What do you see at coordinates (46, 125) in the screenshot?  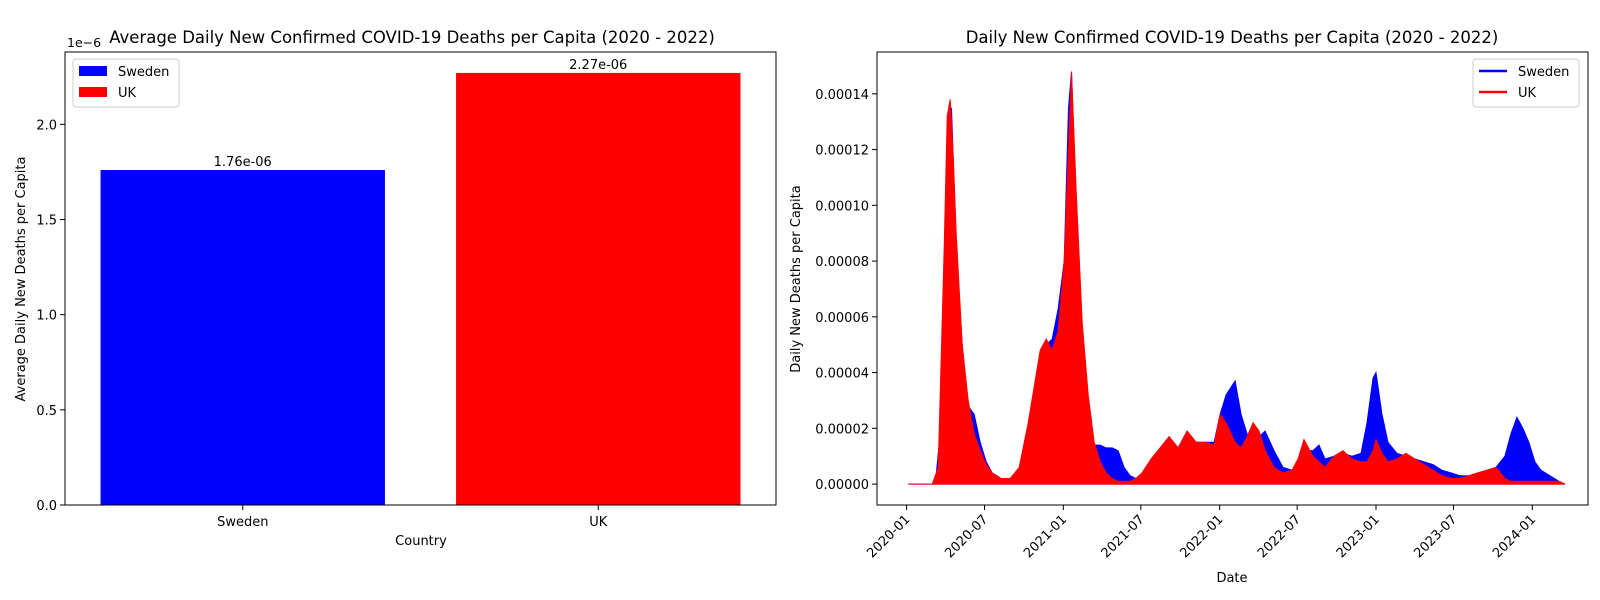 I see `y-tick-label: 2.0` at bounding box center [46, 125].